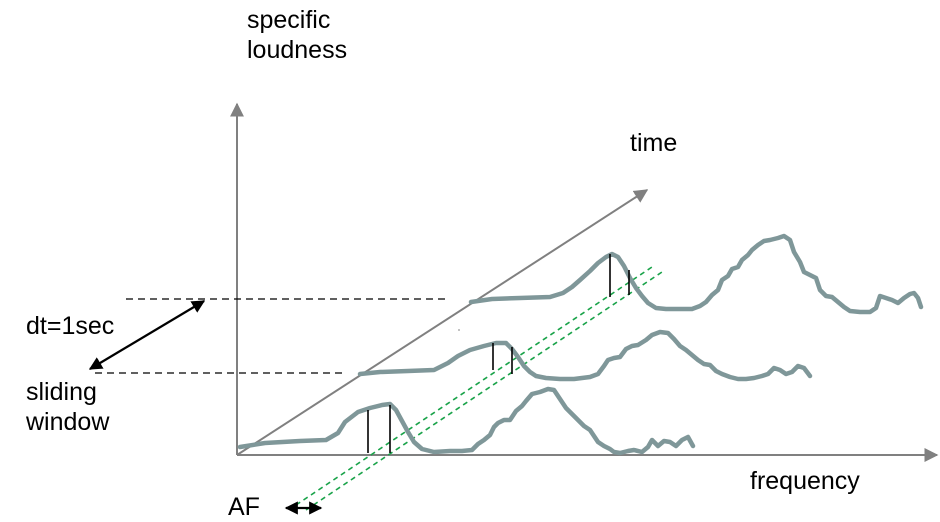  Describe the element at coordinates (147, 335) in the screenshot. I see `dt-arrow` at that location.